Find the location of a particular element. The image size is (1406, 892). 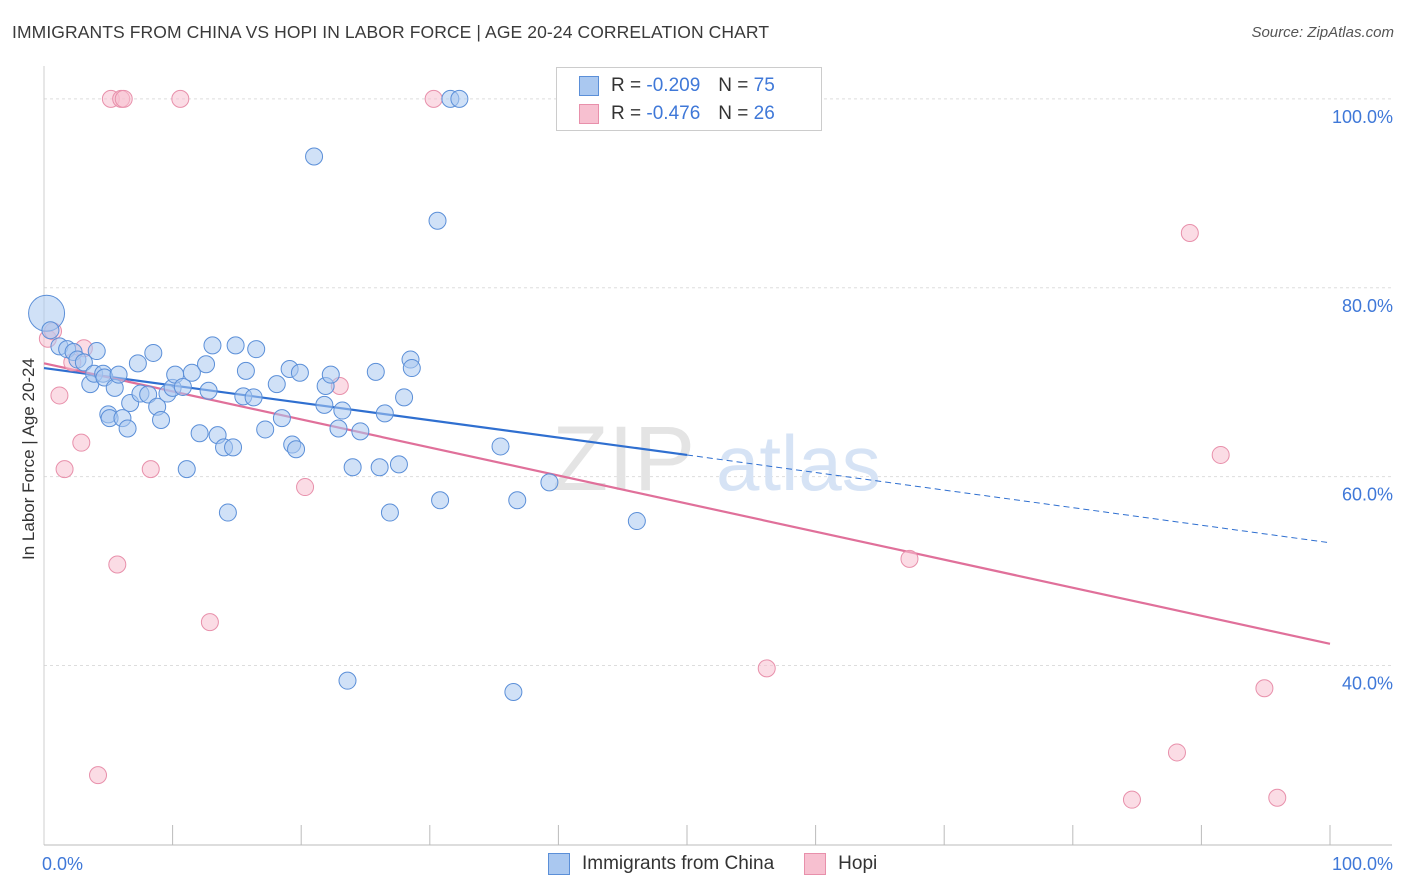

legend-label-china: Immigrants from China is located at coordinates (678, 863).